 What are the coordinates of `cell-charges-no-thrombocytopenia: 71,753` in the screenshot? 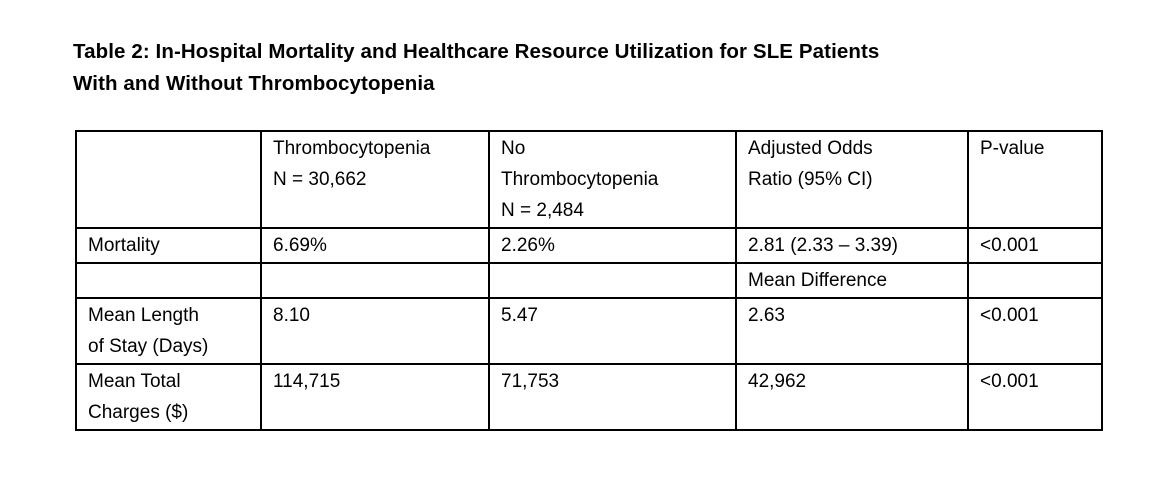 It's located at (612, 397).